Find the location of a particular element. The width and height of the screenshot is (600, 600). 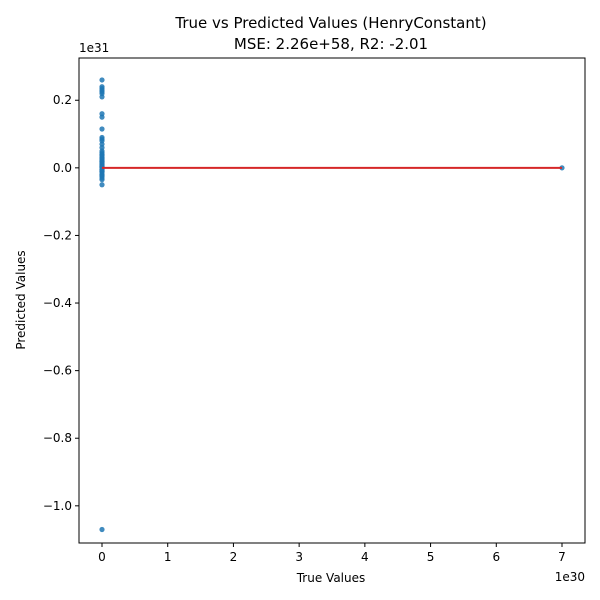

x-tick-label: 5 is located at coordinates (431, 557).